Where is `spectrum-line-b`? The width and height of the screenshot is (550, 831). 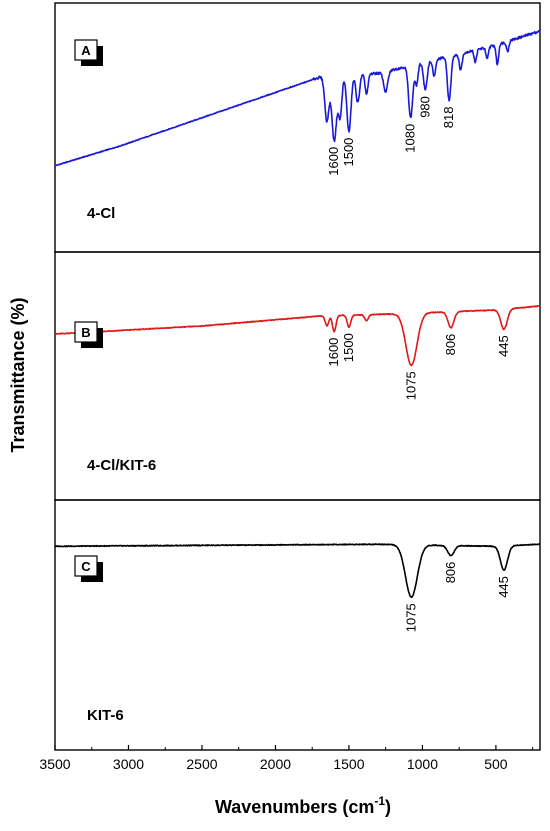
spectrum-line-b is located at coordinates (297, 336).